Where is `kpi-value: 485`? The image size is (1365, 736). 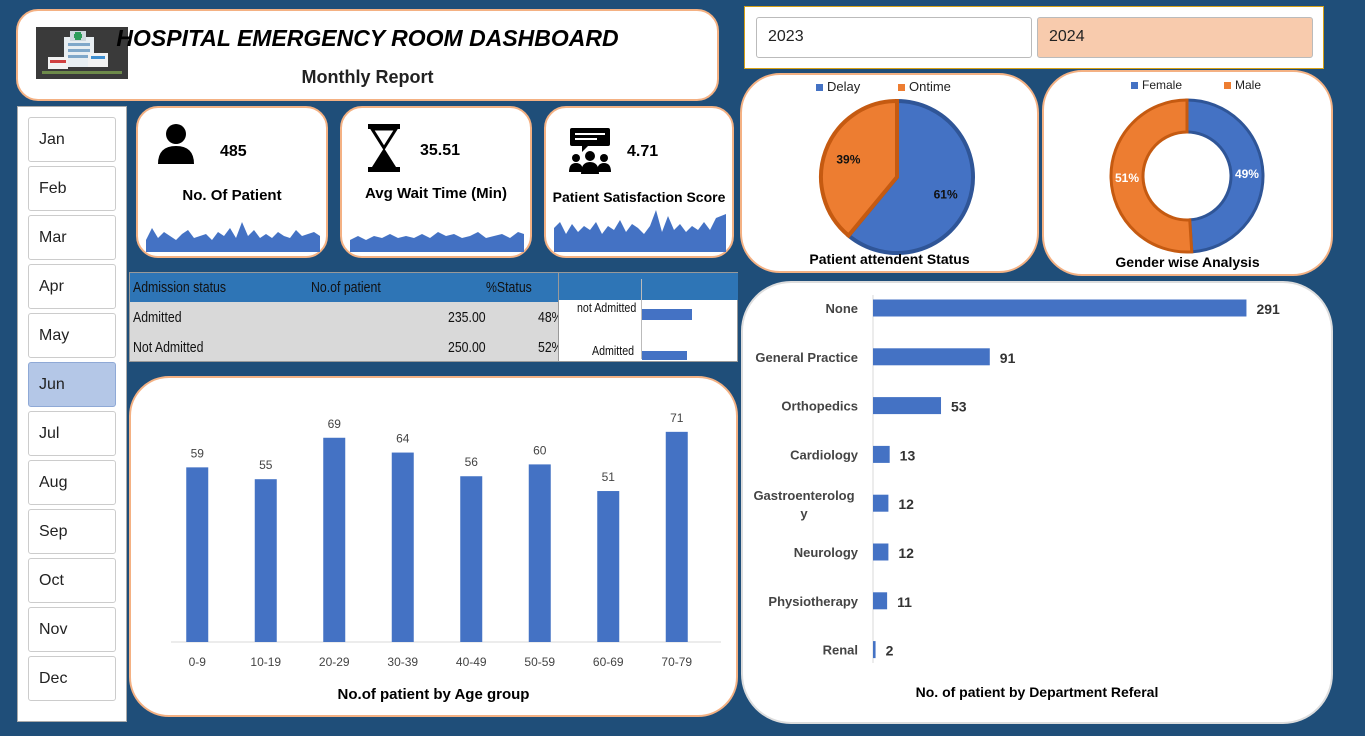
kpi-value: 485 is located at coordinates (233, 151).